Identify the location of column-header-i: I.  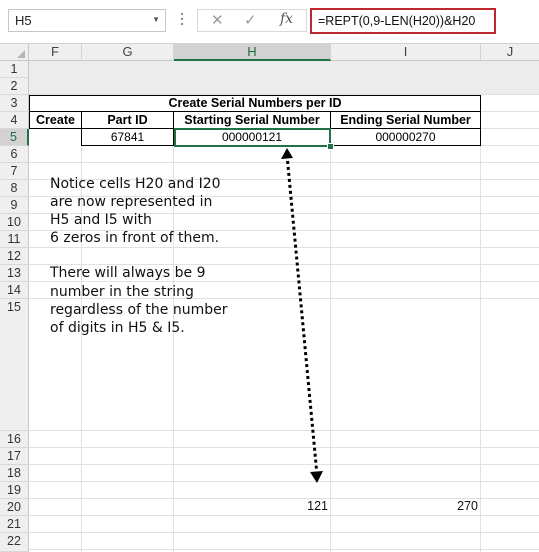
(406, 52).